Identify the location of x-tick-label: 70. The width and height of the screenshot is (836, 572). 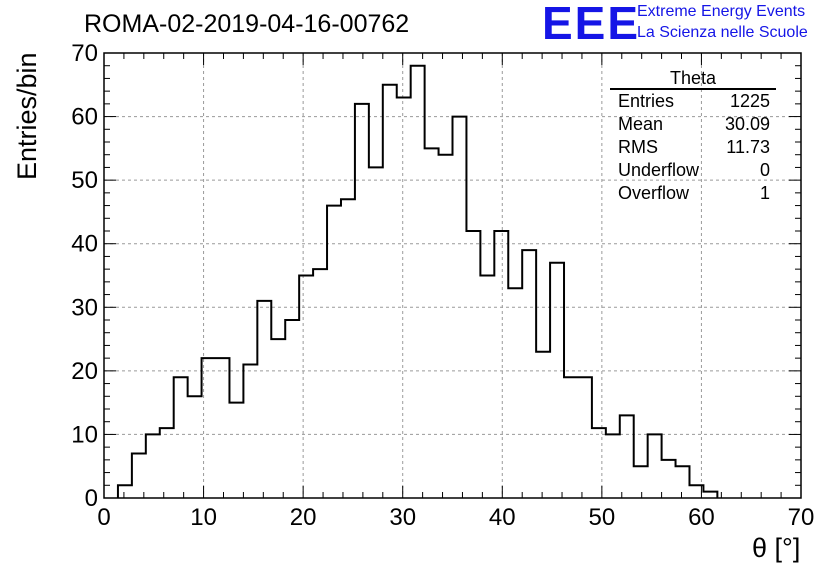
(801, 517).